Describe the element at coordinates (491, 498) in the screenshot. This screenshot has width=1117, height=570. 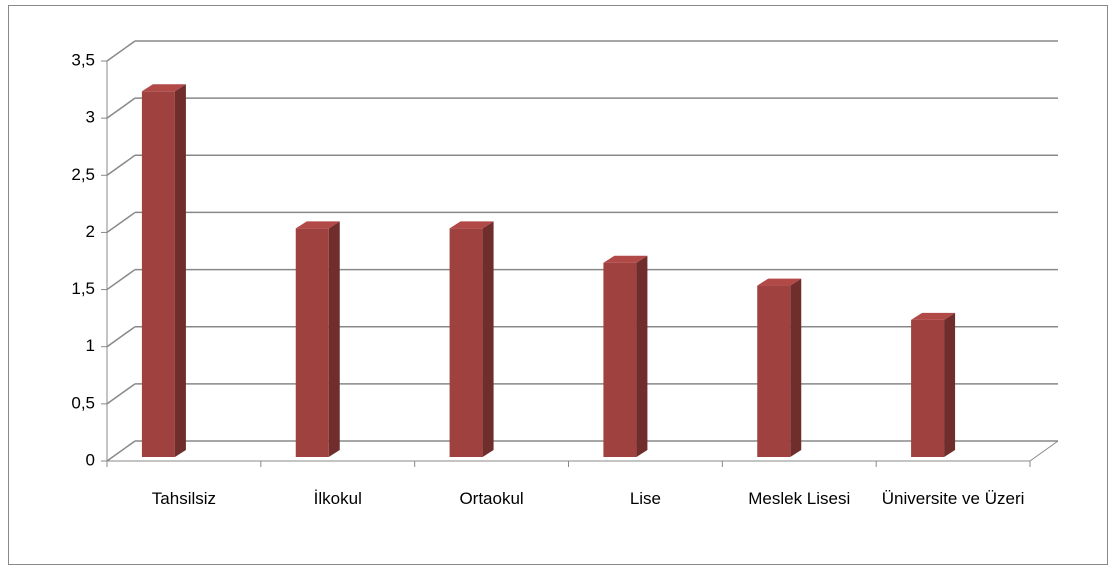
I see `x-tick-label: Ortaokul` at that location.